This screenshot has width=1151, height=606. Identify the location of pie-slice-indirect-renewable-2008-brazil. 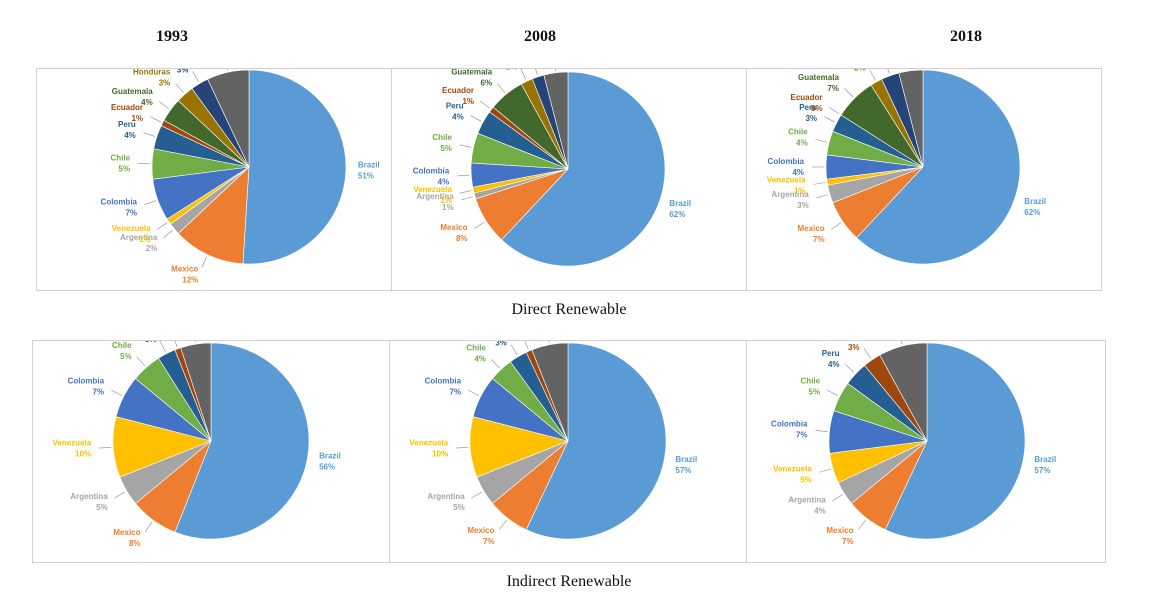
(596, 441).